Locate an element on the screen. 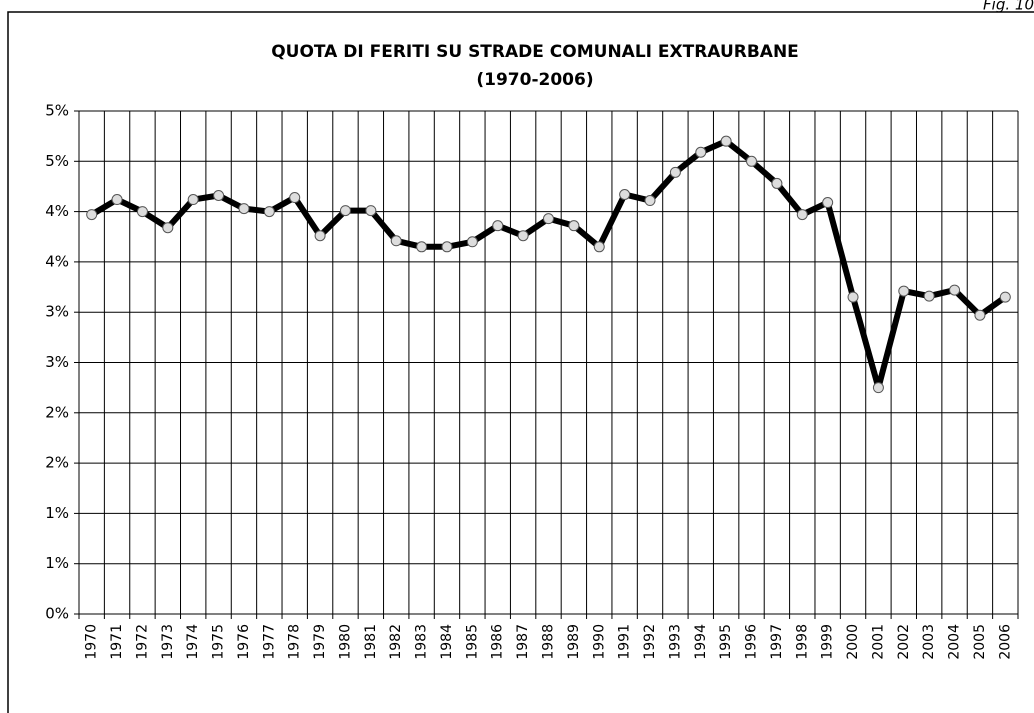 The image size is (1034, 713). x-tick-label: 1994 is located at coordinates (701, 642).